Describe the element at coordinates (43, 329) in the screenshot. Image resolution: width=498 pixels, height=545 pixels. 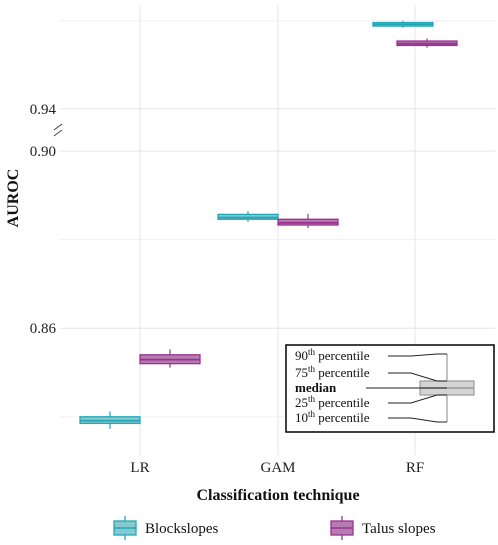
I see `y-tick-label: 0.86` at that location.